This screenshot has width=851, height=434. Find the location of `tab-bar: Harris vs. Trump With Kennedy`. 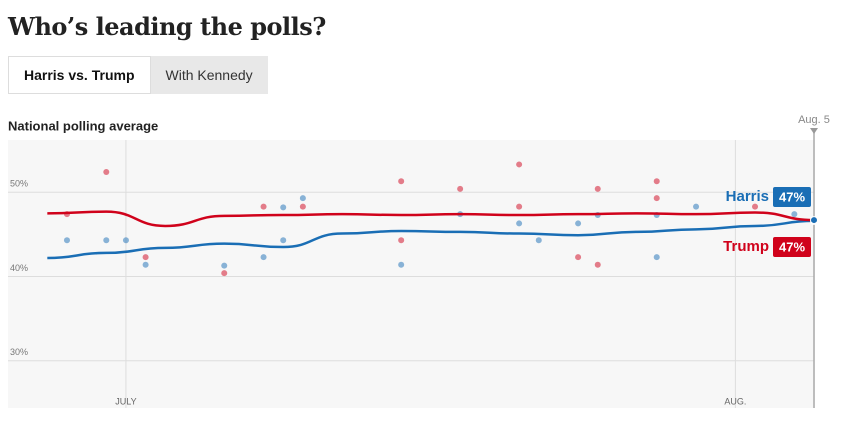

tab-bar: Harris vs. Trump With Kennedy is located at coordinates (138, 75).